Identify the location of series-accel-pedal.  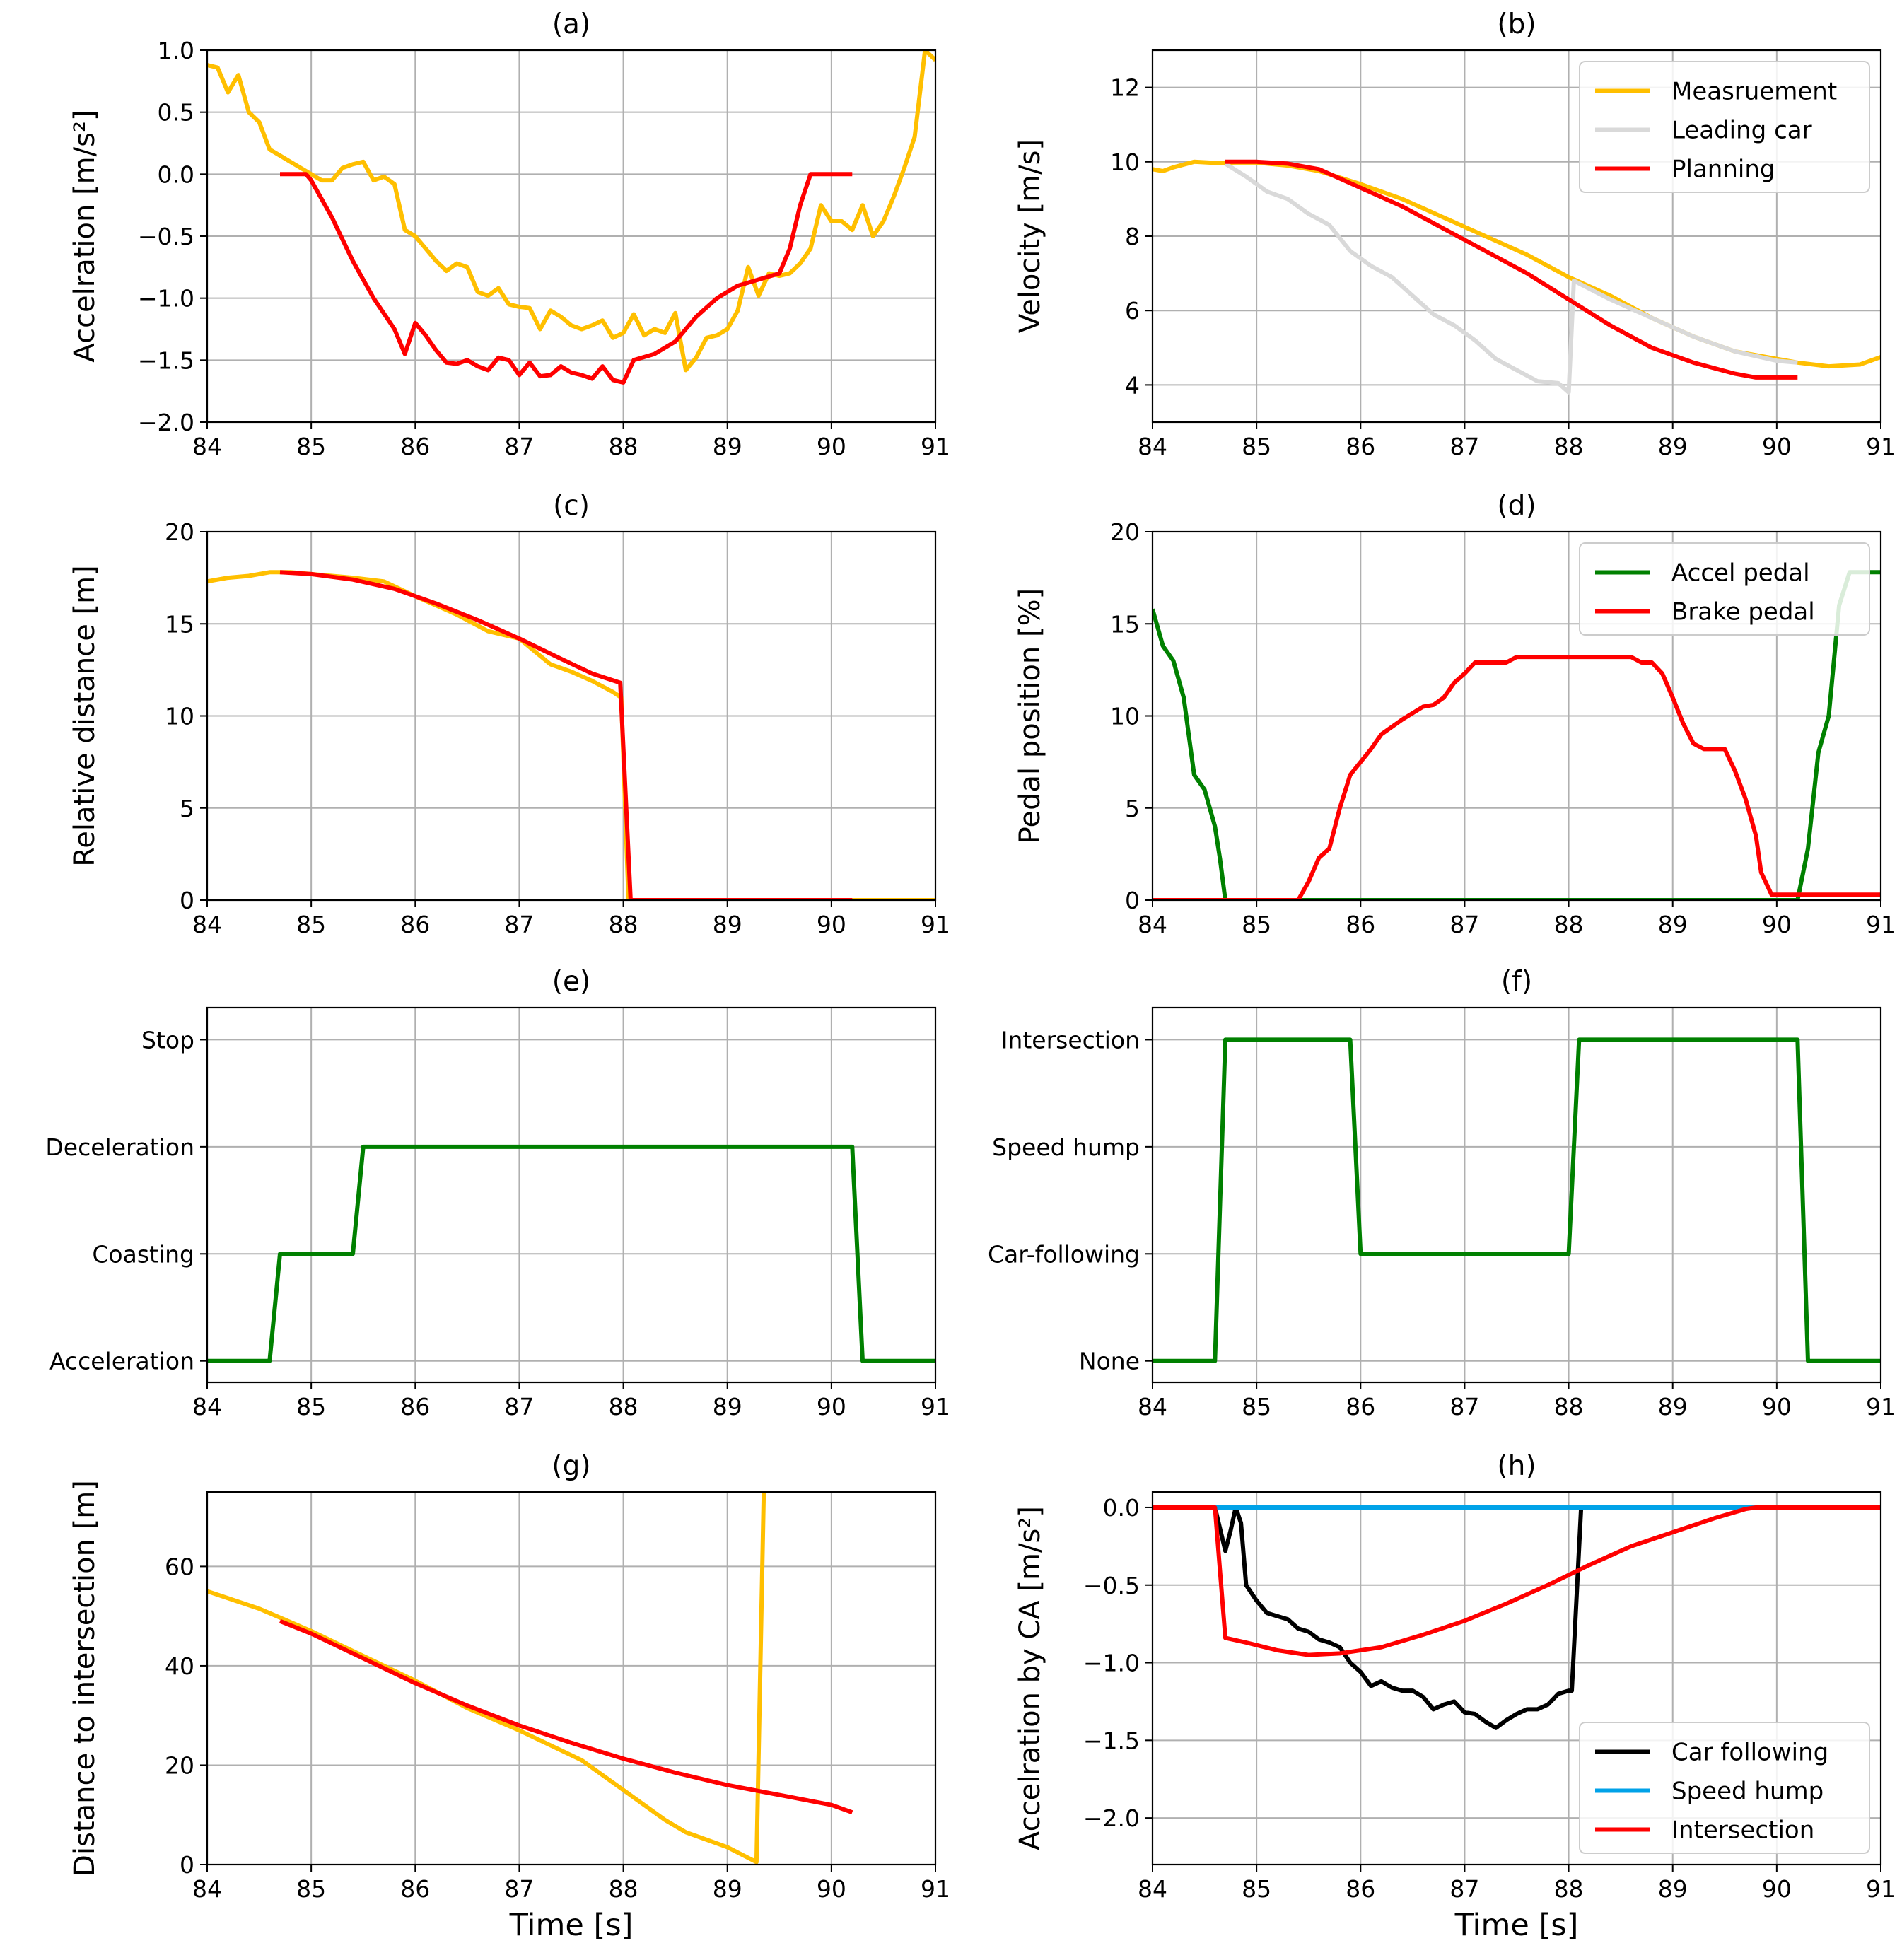
(1517, 735).